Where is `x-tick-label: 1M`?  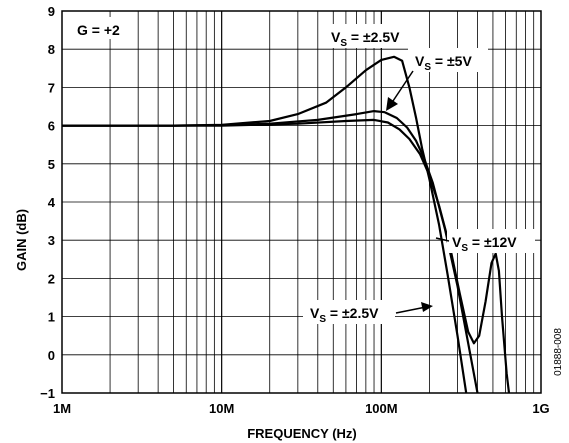
x-tick-label: 1M is located at coordinates (62, 408).